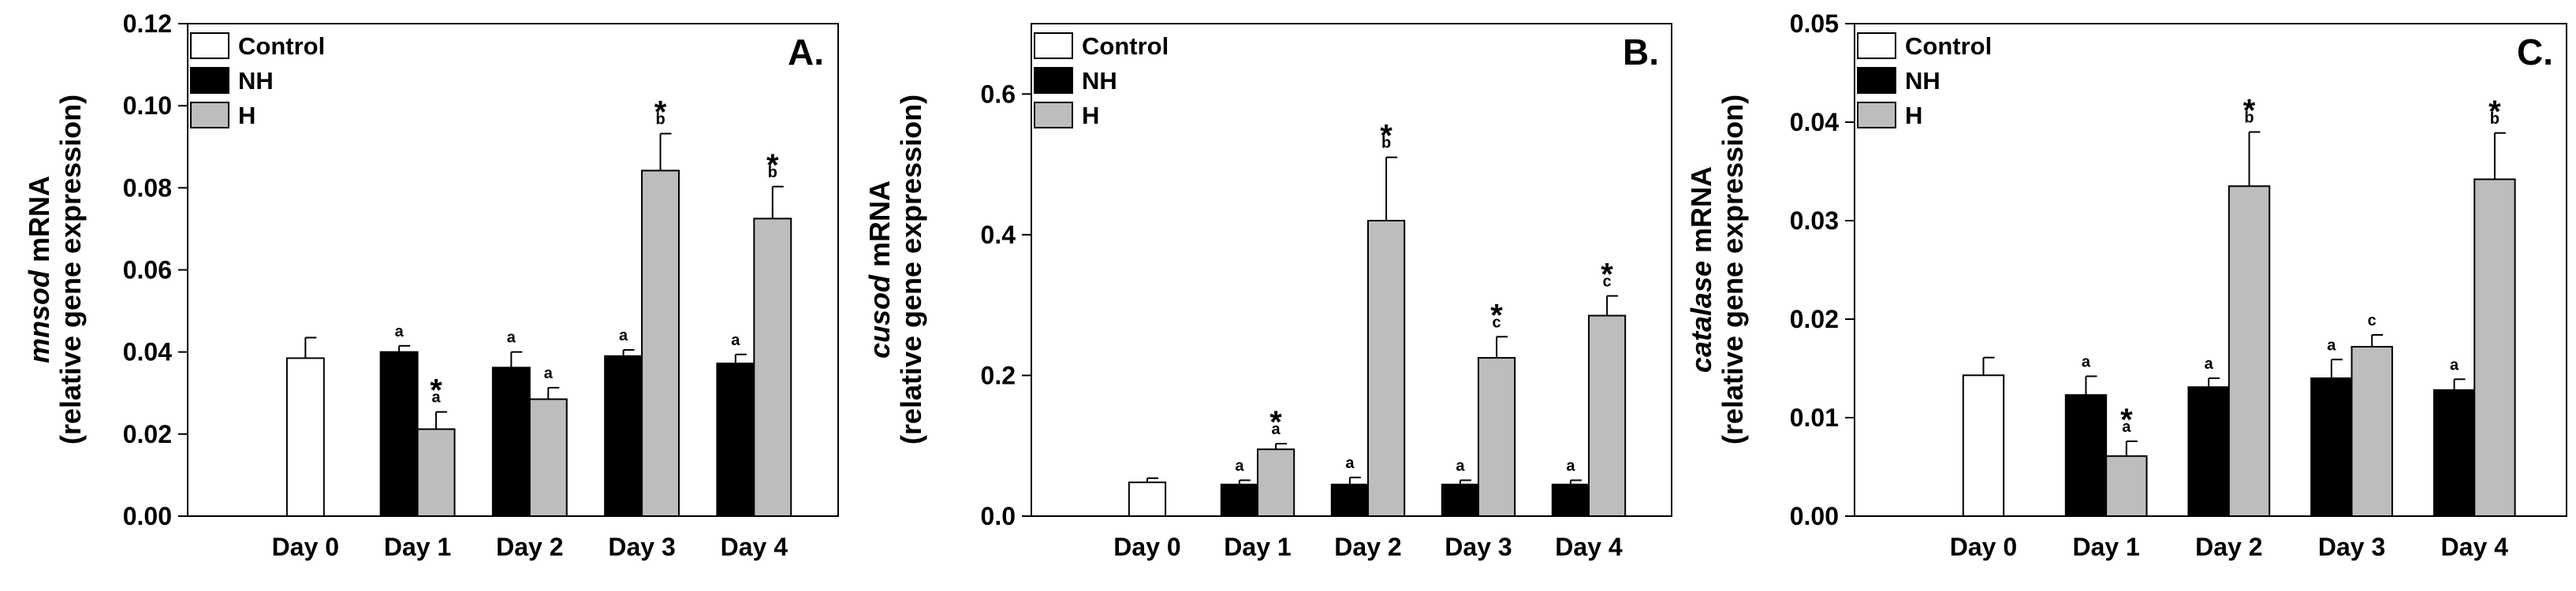  Describe the element at coordinates (1814, 220) in the screenshot. I see `y-tick-label: 0.03` at that location.